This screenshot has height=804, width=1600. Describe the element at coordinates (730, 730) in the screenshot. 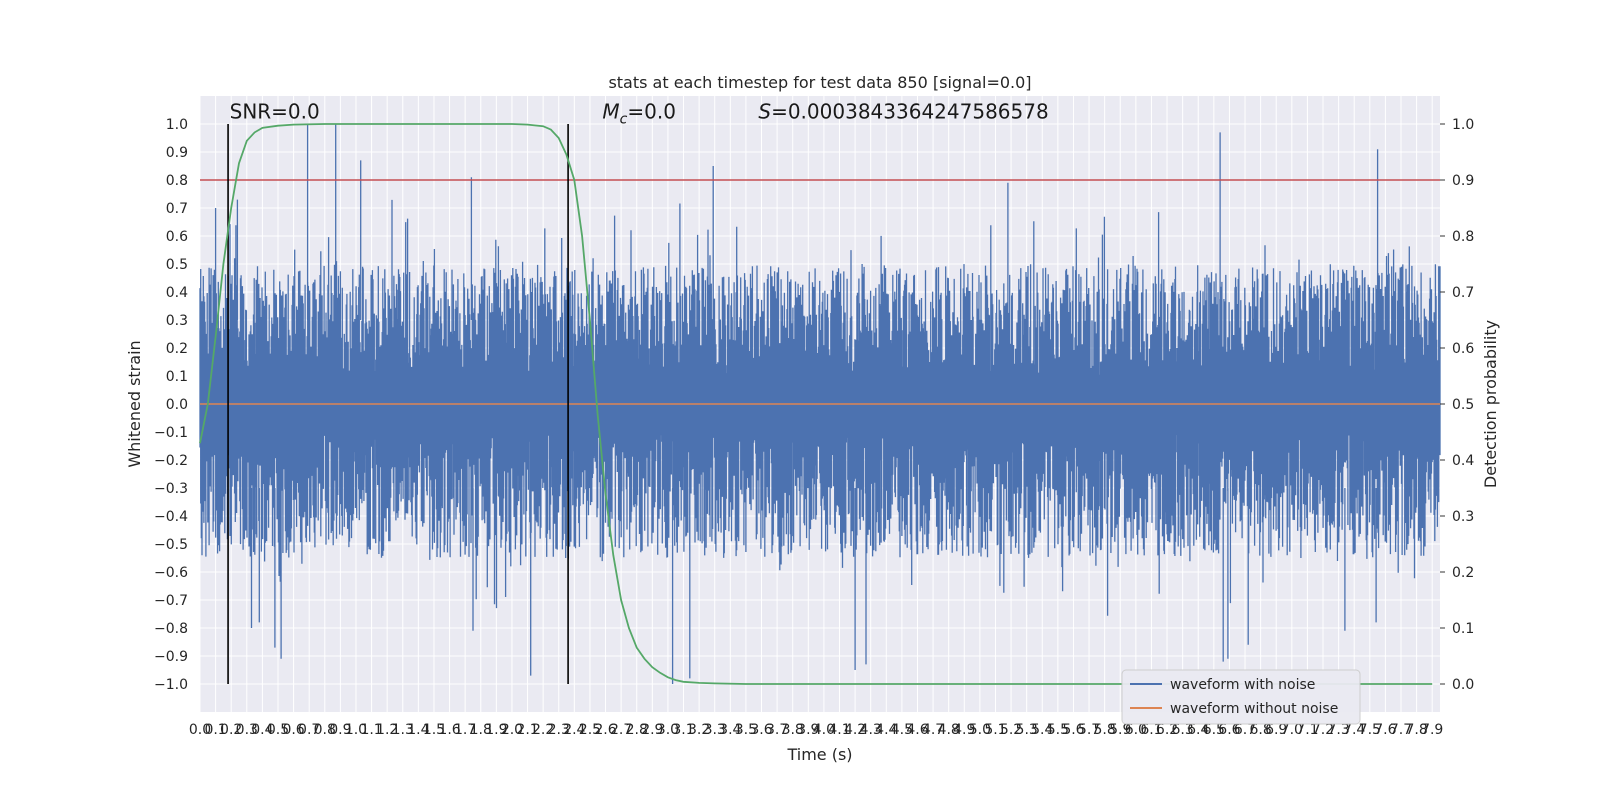

I see `x-tick-label: 3.4` at that location.